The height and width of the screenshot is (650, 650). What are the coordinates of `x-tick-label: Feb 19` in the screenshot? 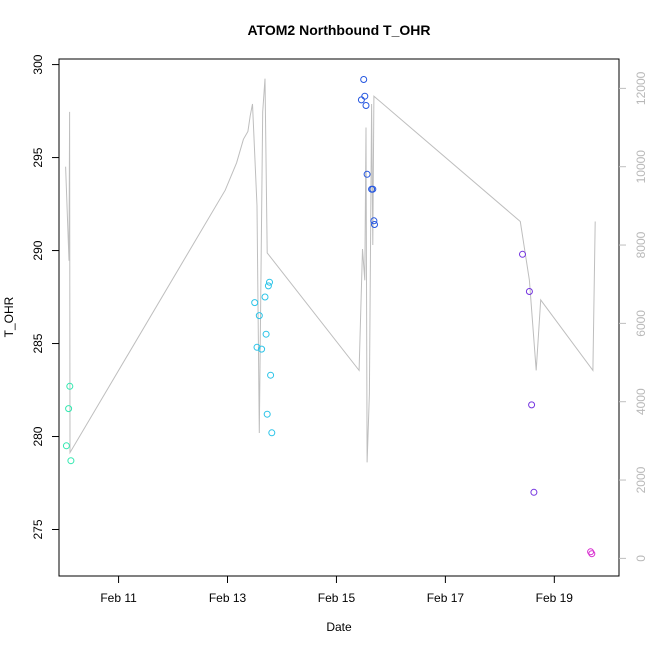 It's located at (555, 598).